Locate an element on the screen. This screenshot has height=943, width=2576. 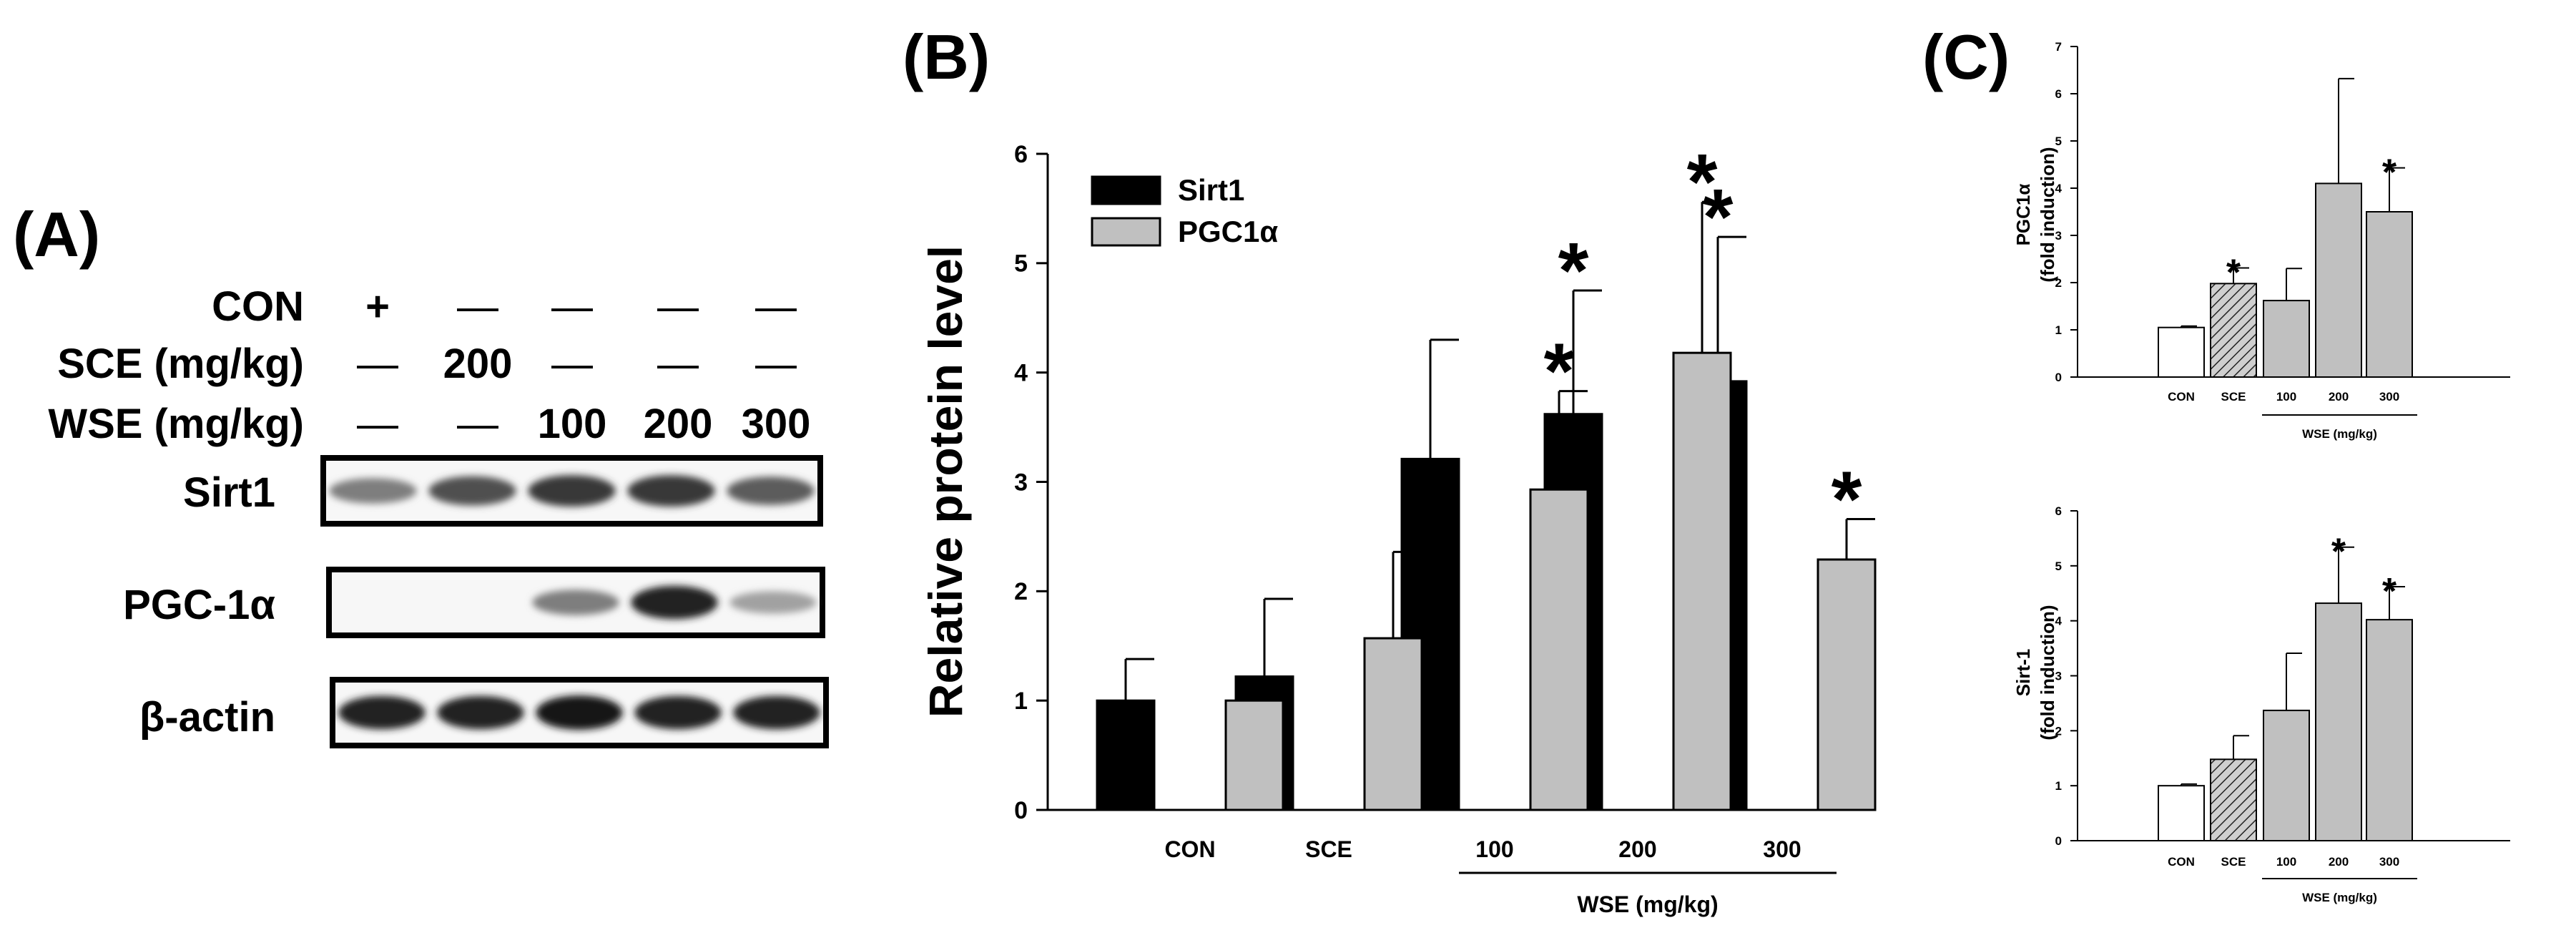
blot-label: β-actin is located at coordinates (207, 717).